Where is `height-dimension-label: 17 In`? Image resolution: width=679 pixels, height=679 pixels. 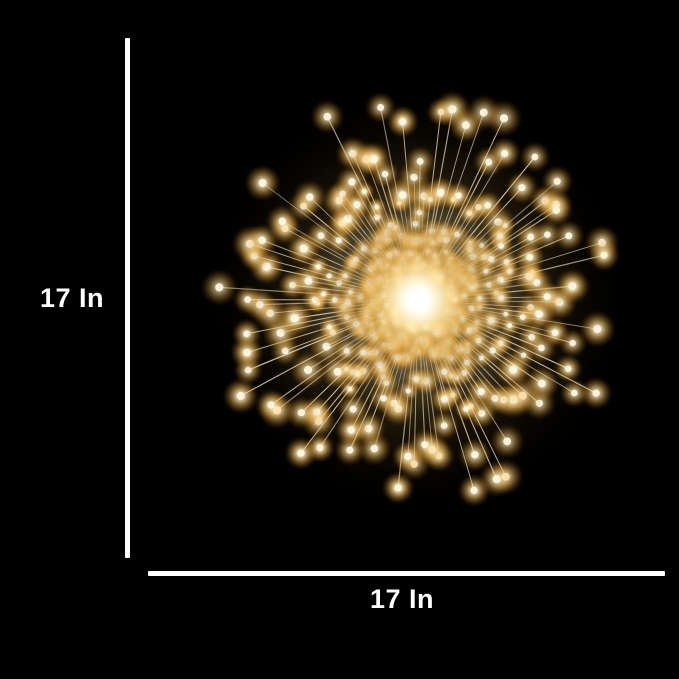 height-dimension-label: 17 In is located at coordinates (72, 298).